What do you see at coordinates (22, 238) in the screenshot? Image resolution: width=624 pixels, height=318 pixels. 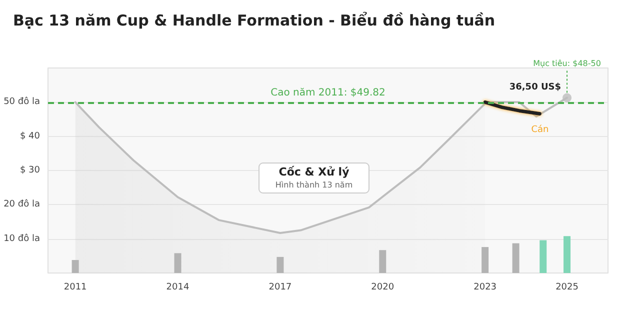 I see `y-tick-label: 10 đô la` at bounding box center [22, 238].